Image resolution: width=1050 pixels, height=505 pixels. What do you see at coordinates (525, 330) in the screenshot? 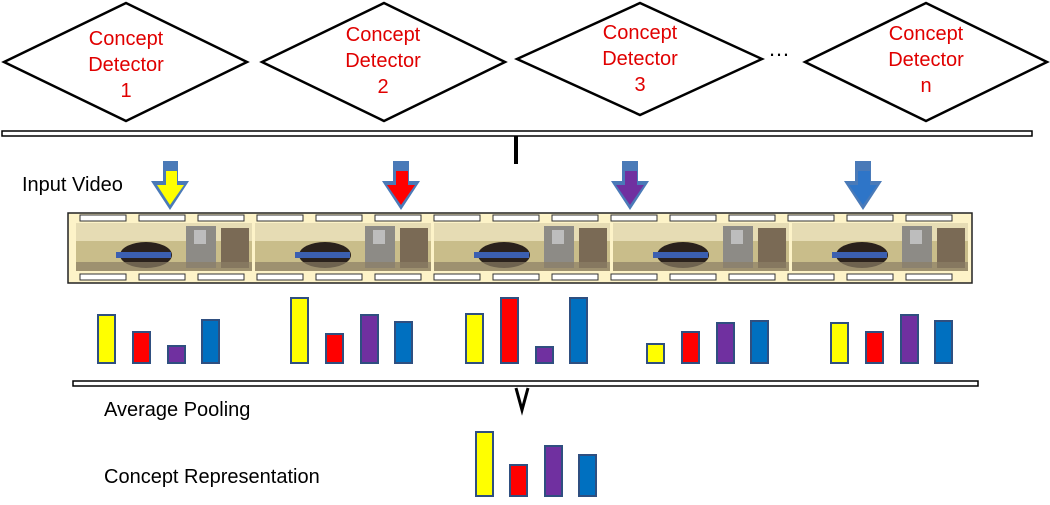
I see `frame-score-bars` at bounding box center [525, 330].